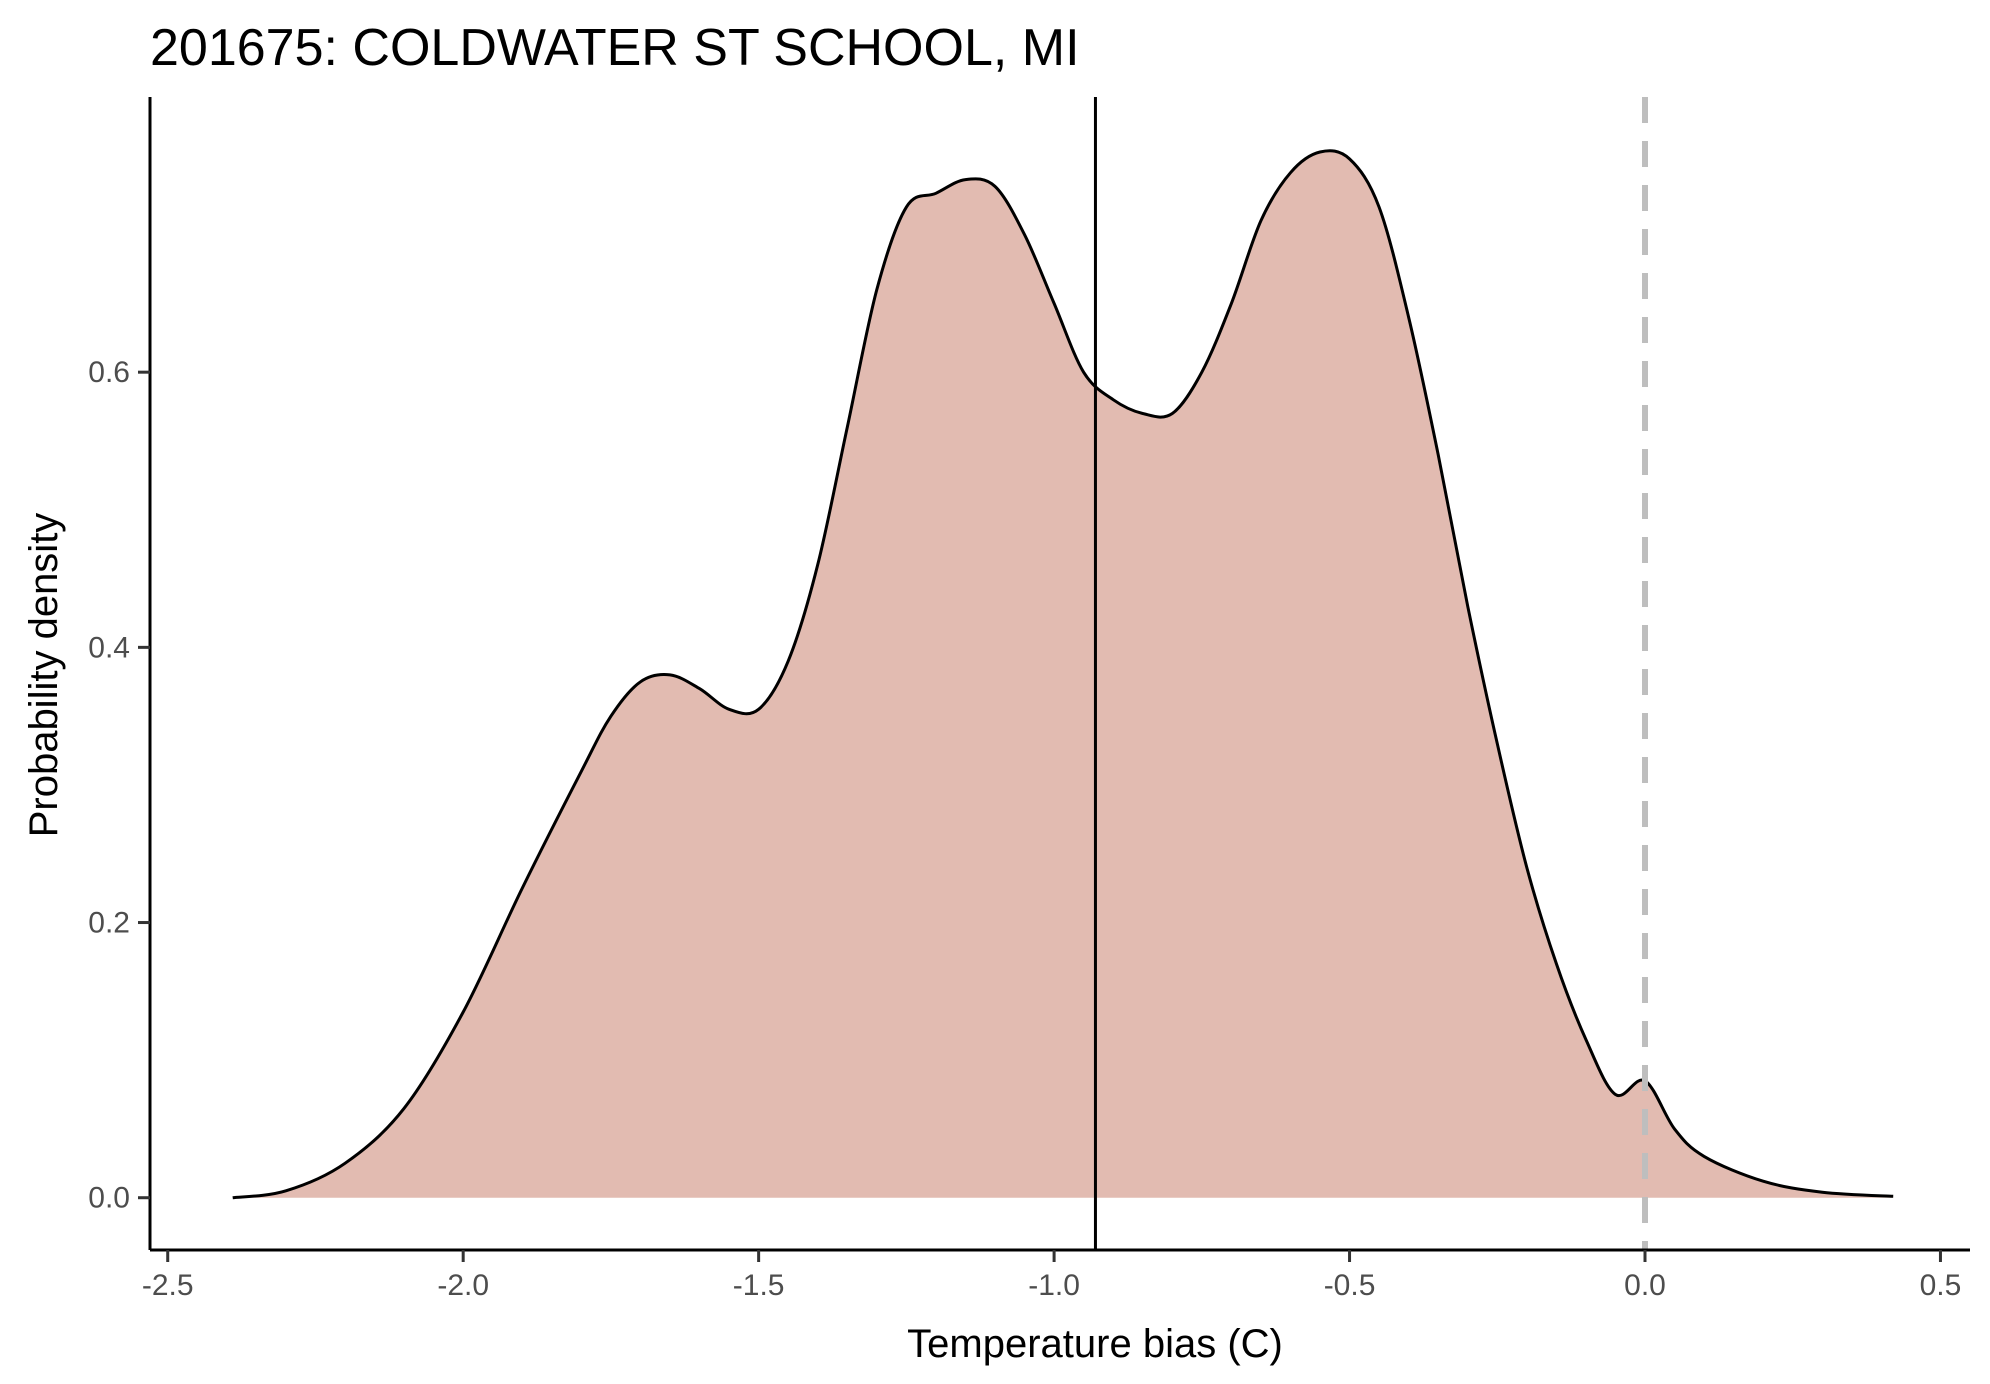 The image size is (1990, 1384). I want to click on y-axis-title: Probability density, so click(44, 675).